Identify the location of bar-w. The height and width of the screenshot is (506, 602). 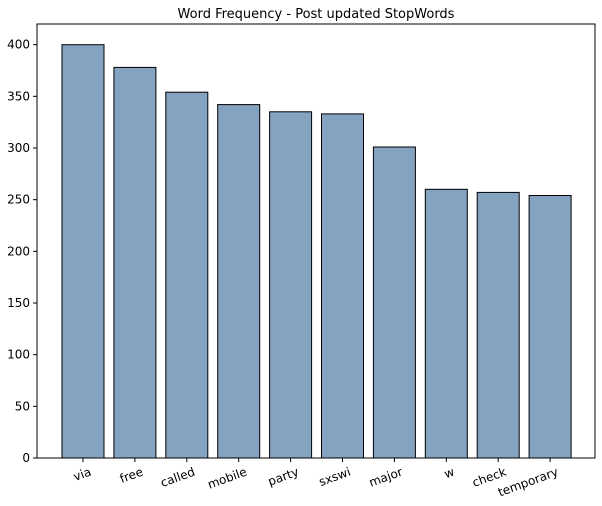
(446, 323).